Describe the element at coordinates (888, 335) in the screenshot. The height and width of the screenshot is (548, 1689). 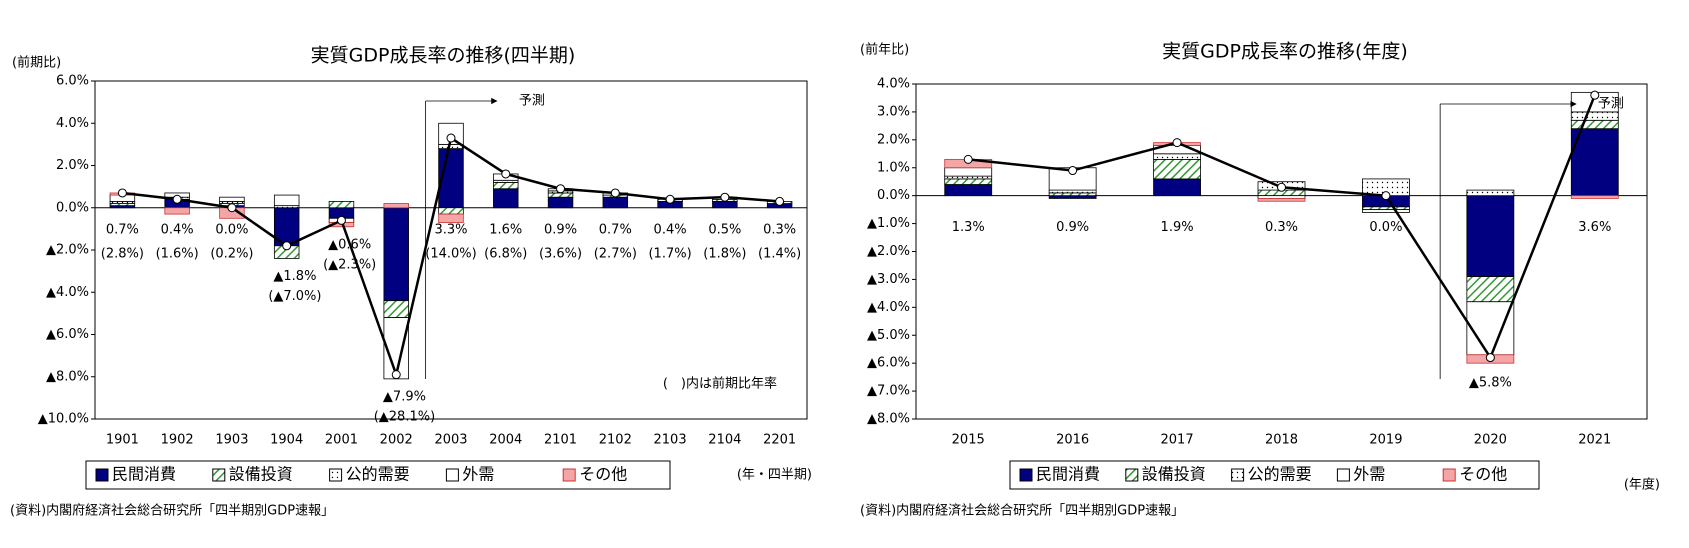
I see `y-tick-label: ▲5.0%` at that location.